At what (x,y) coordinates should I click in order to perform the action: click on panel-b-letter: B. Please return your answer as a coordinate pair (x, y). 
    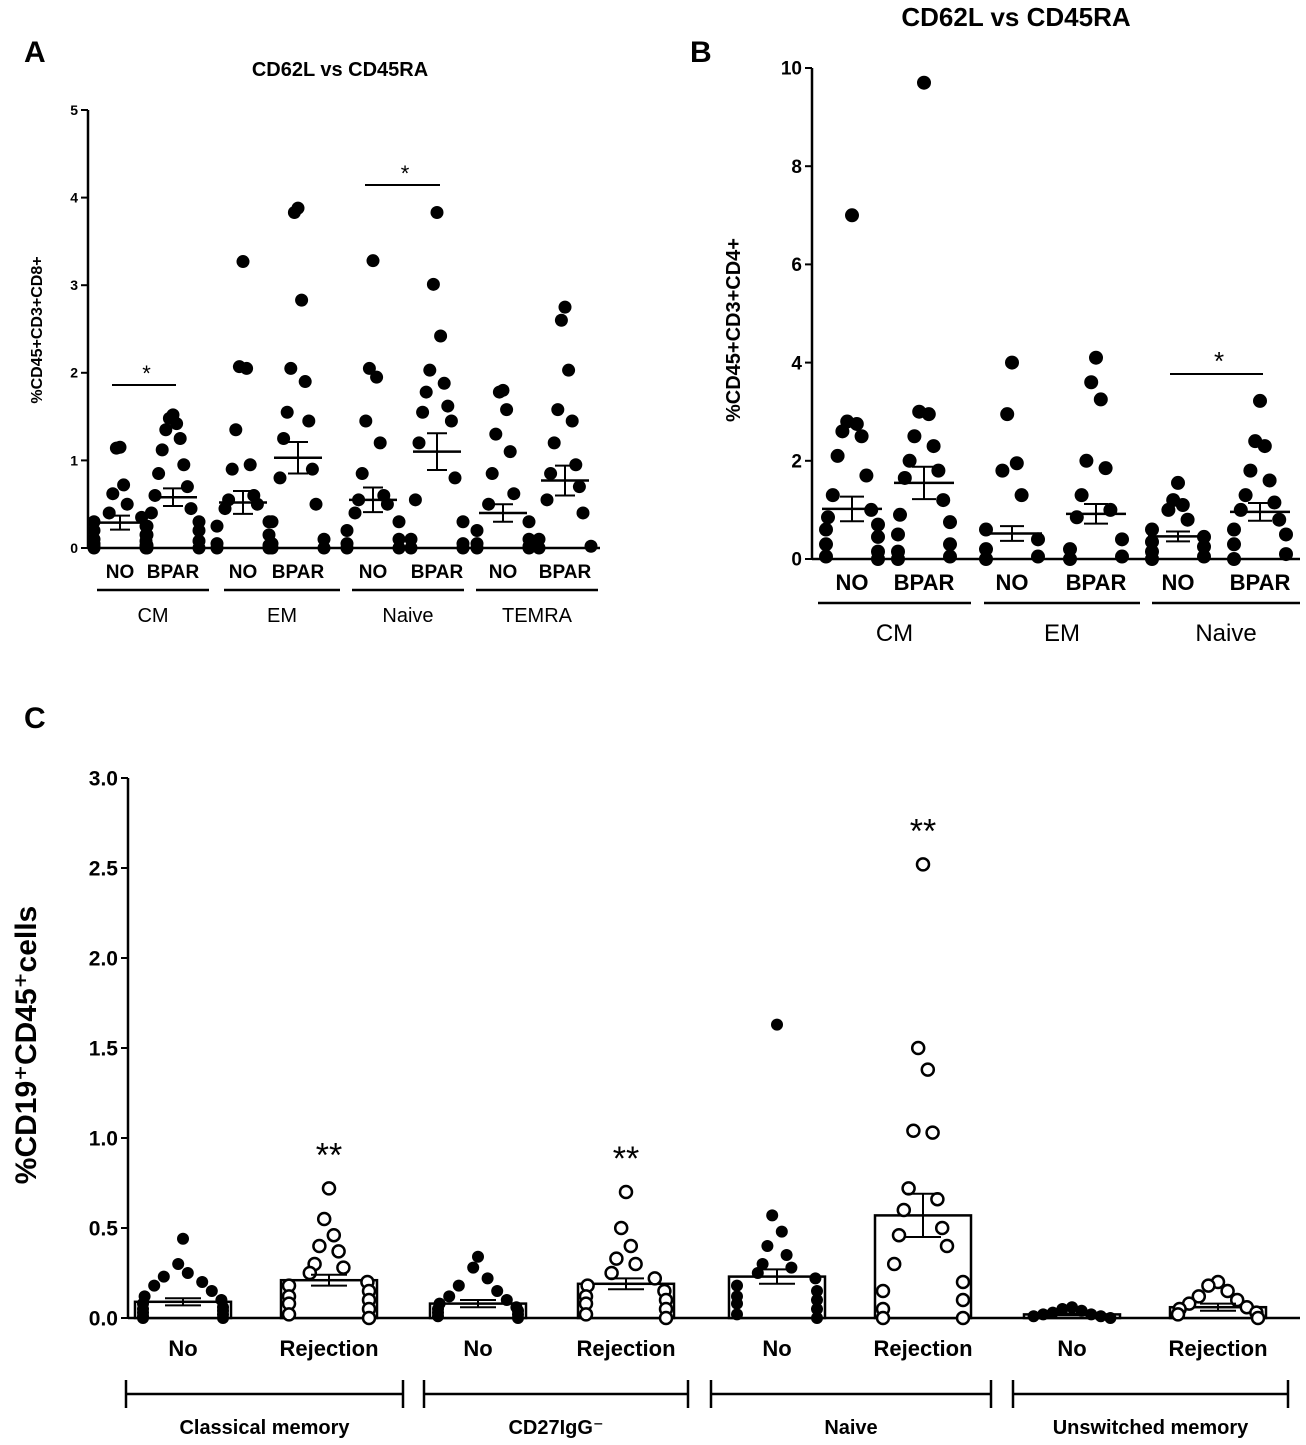
    Looking at the image, I should click on (701, 52).